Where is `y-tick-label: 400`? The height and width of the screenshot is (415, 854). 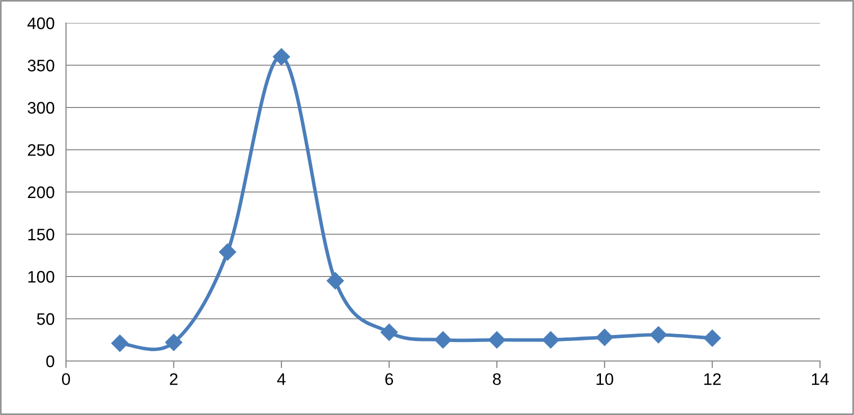
y-tick-label: 400 is located at coordinates (40, 23).